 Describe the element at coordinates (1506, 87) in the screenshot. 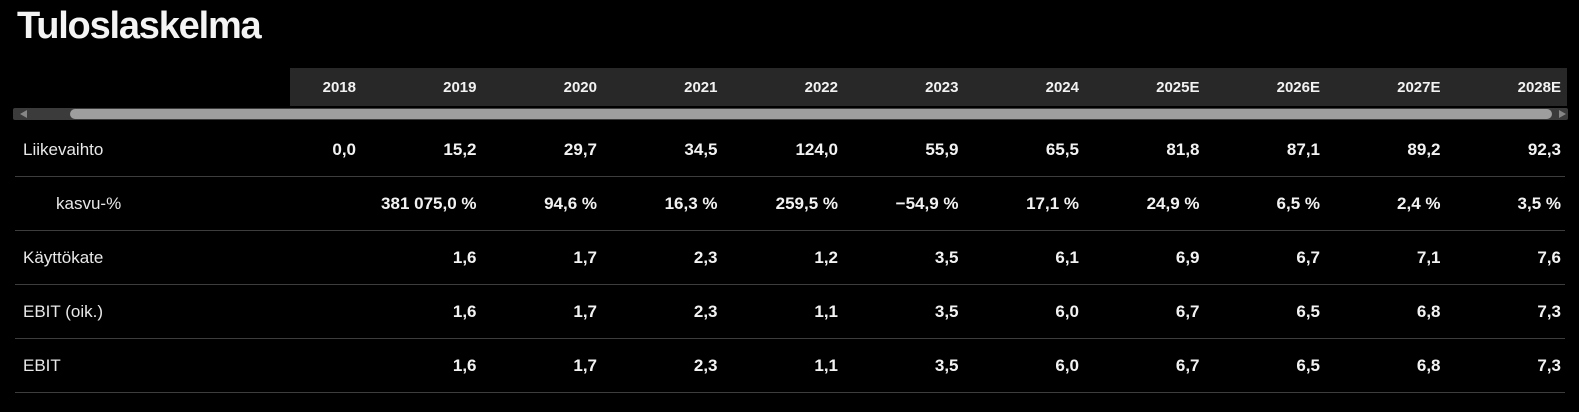

I see `column-header-2028E: 2028E` at that location.